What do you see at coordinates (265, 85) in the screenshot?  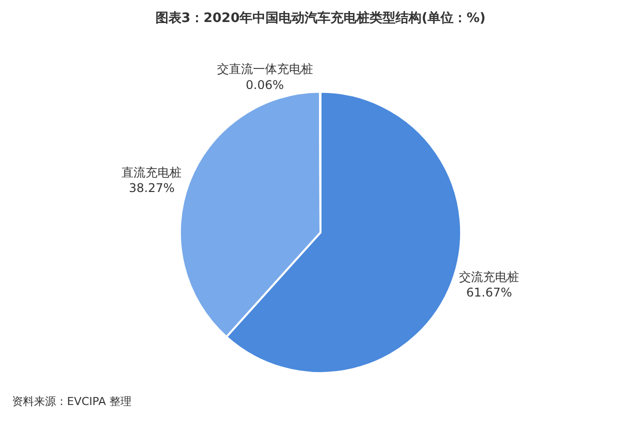 I see `data-label: 0.06%` at bounding box center [265, 85].